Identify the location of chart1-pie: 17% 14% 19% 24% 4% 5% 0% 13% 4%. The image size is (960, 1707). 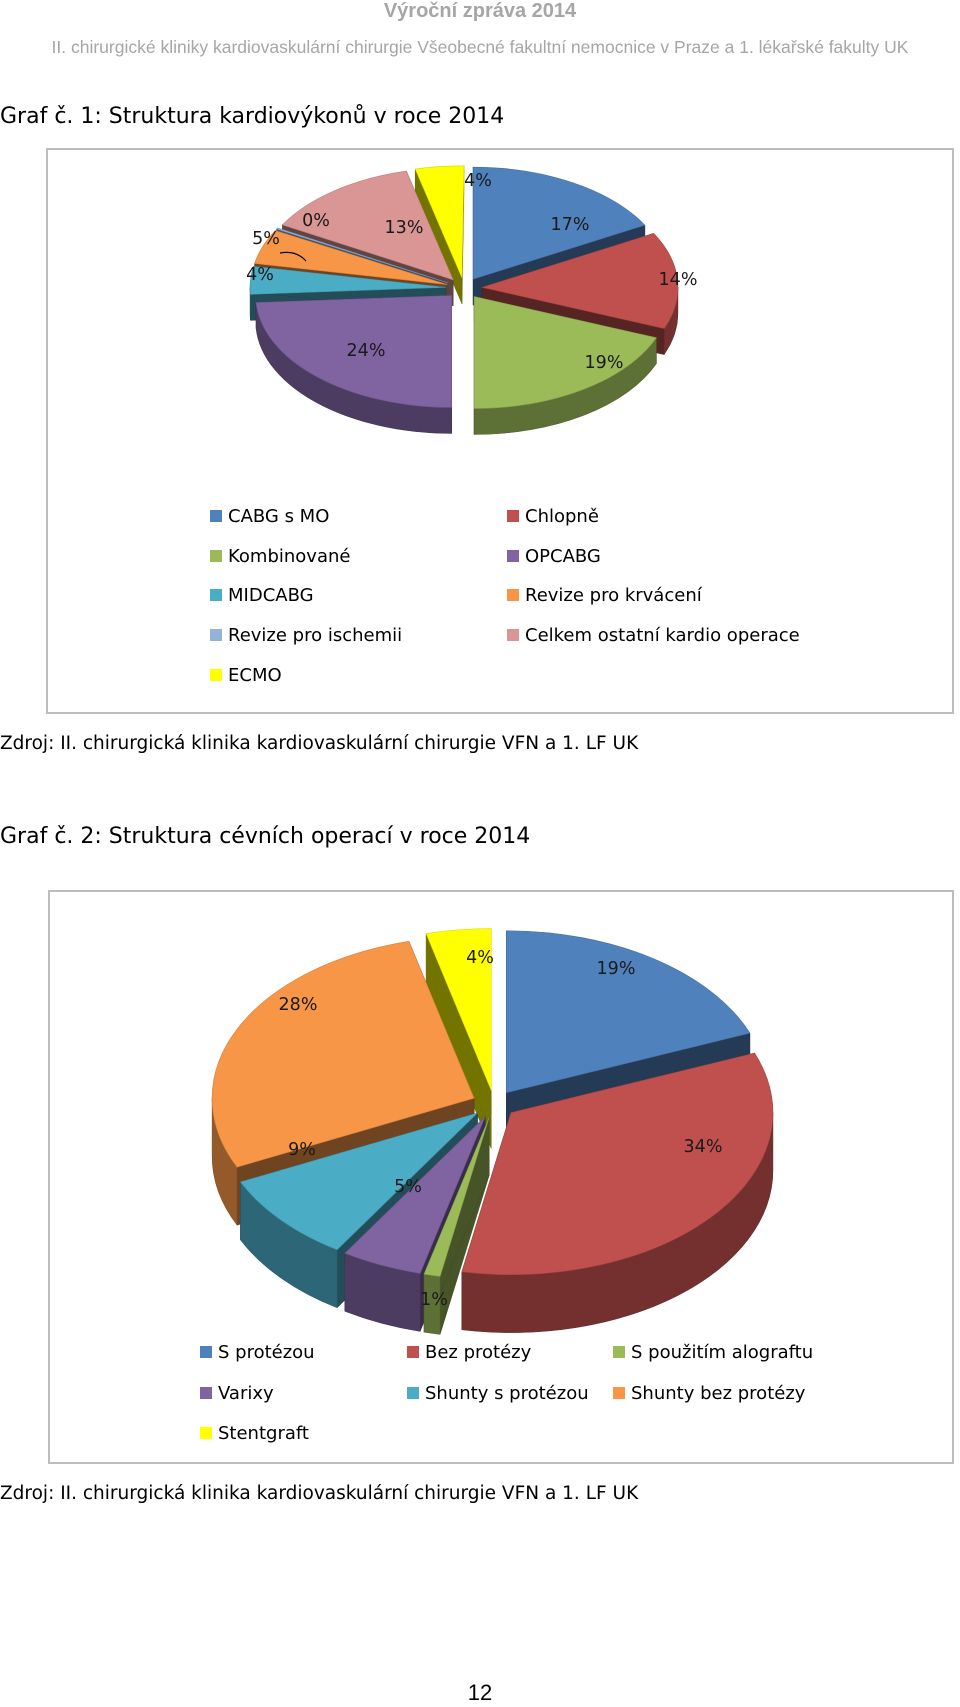
(471, 300).